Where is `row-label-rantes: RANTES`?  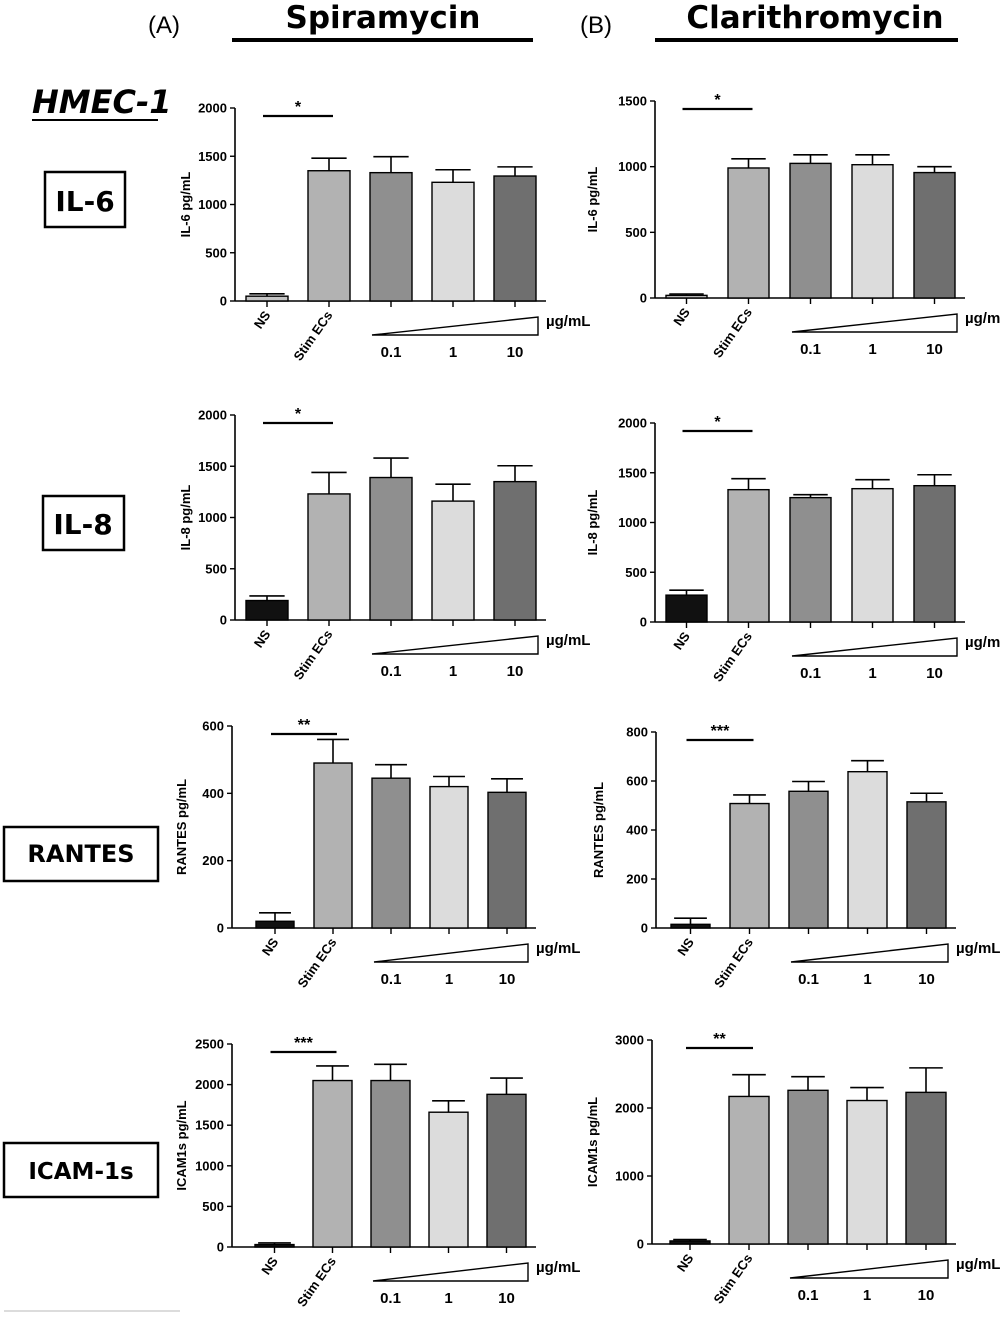 row-label-rantes: RANTES is located at coordinates (81, 854).